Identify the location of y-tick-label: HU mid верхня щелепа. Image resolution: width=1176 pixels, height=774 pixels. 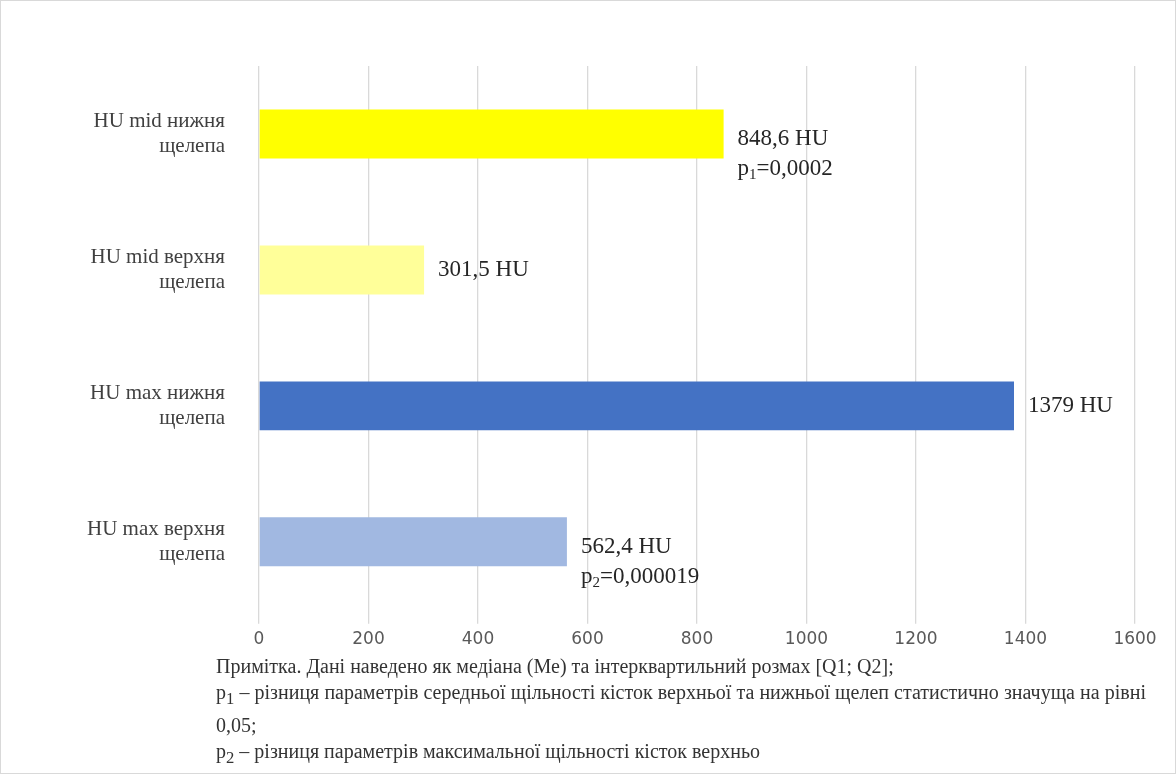
(158, 268).